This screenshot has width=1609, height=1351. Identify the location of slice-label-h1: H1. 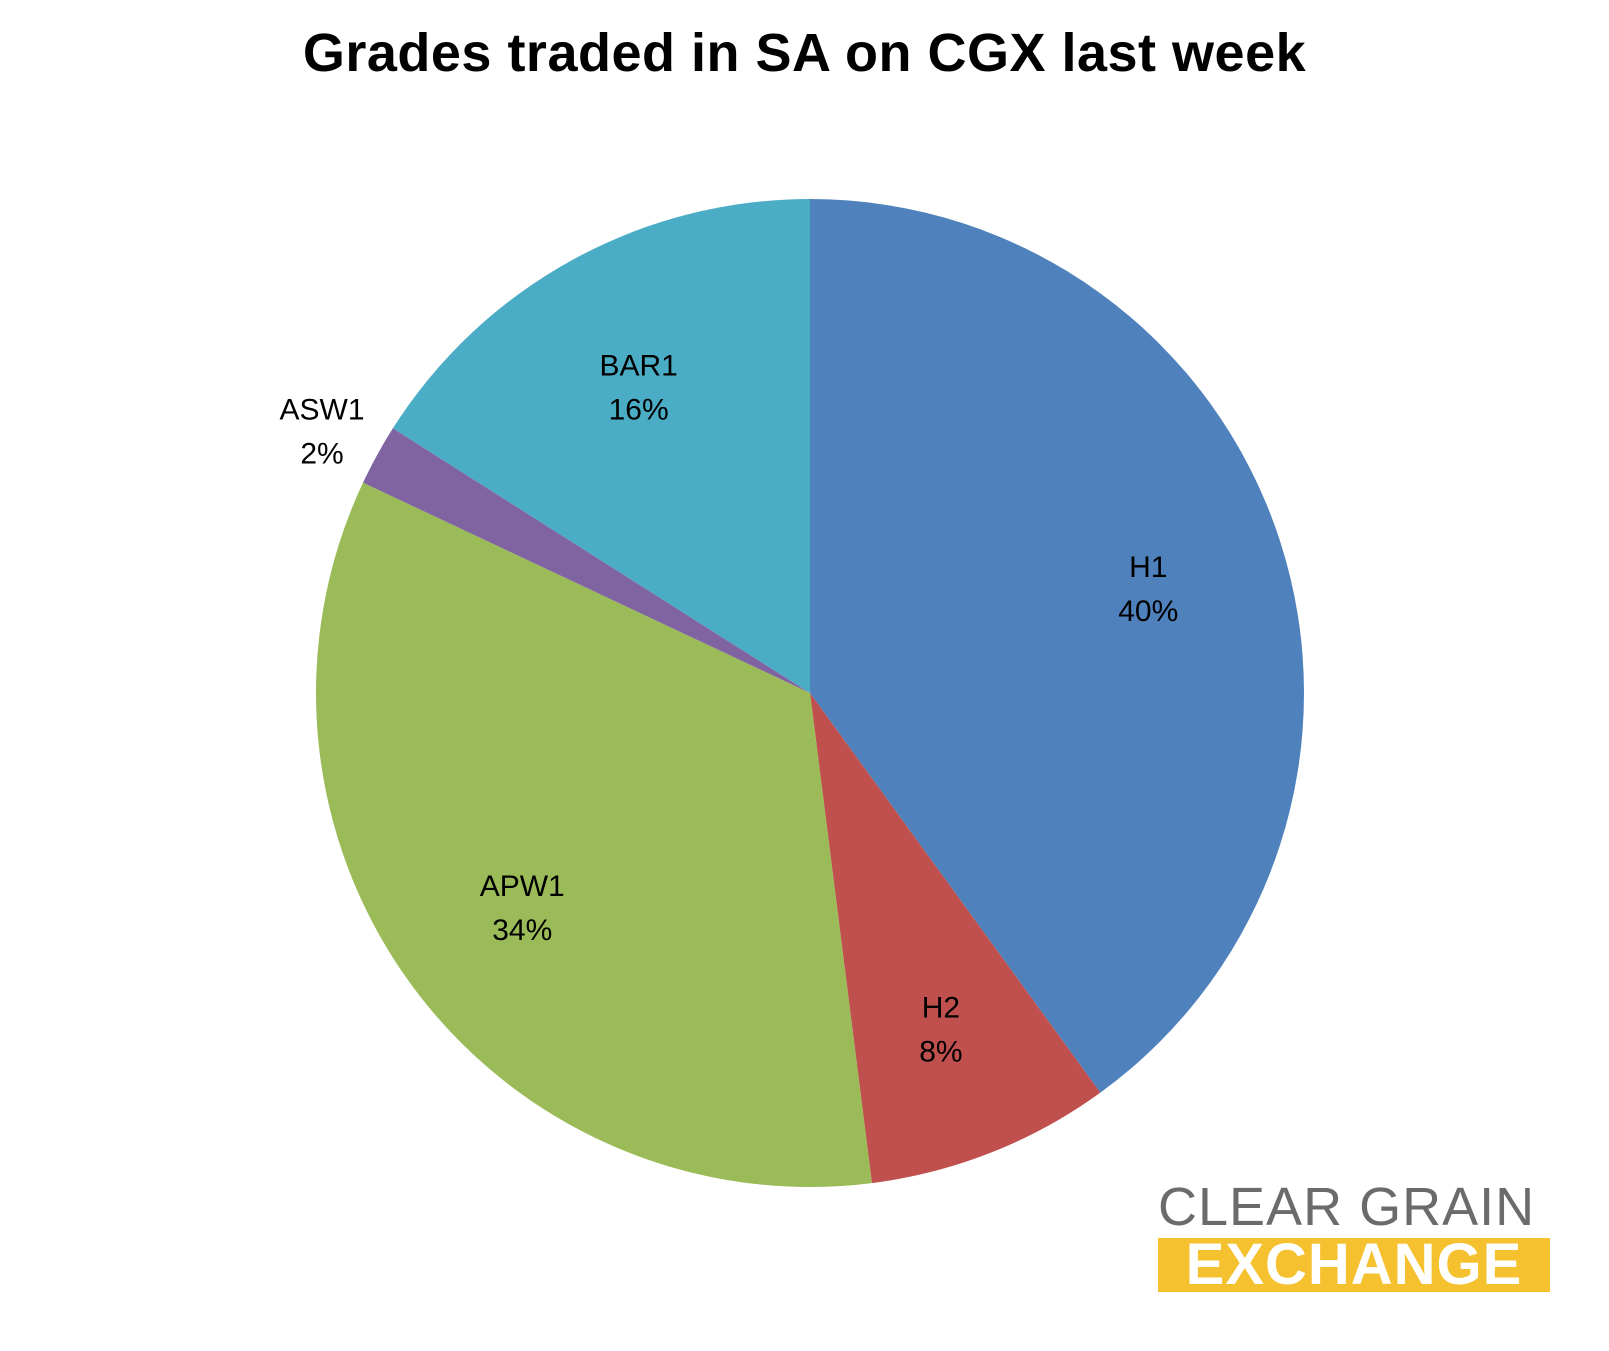
(1148, 567).